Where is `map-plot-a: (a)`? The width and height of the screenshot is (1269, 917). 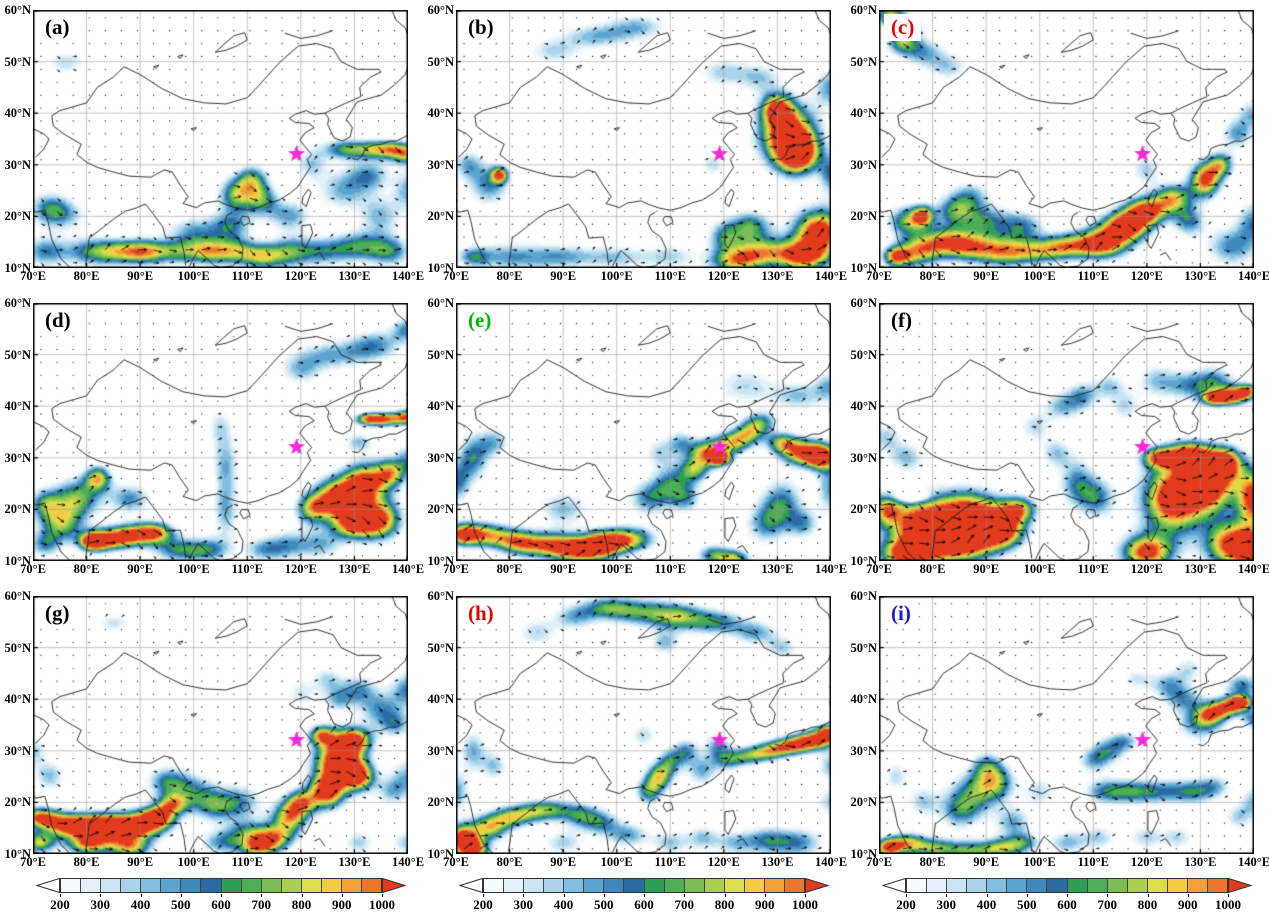
map-plot-a: (a) is located at coordinates (220, 139).